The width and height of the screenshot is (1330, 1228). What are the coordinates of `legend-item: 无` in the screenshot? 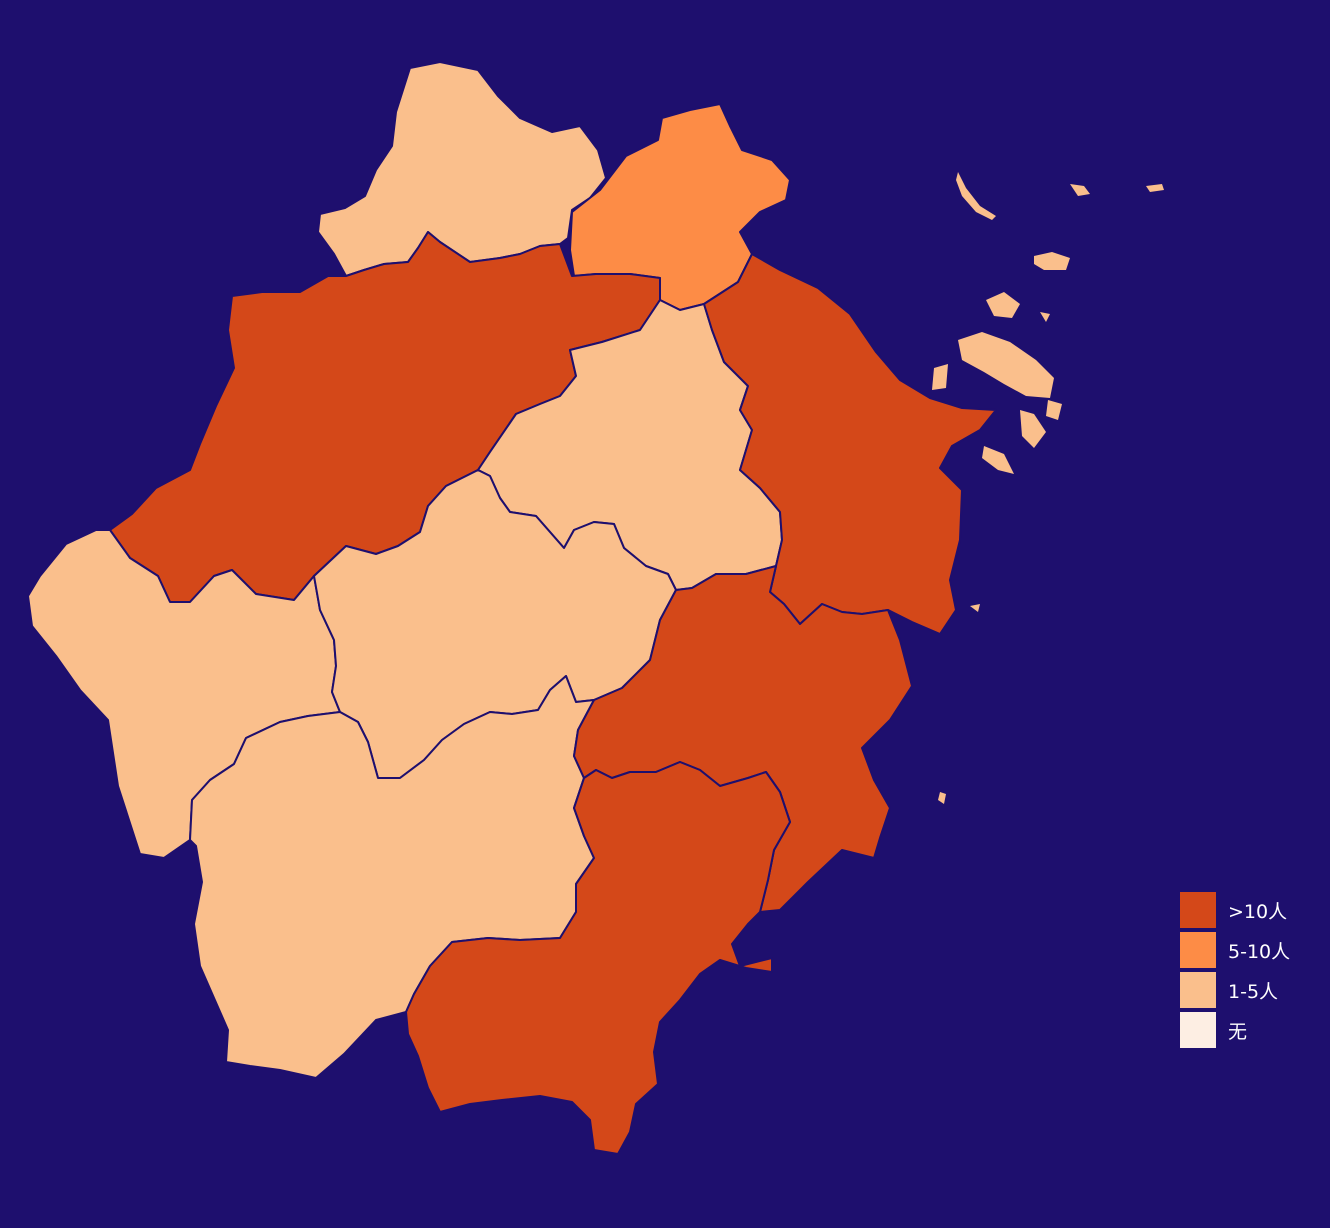 It's located at (1245, 1030).